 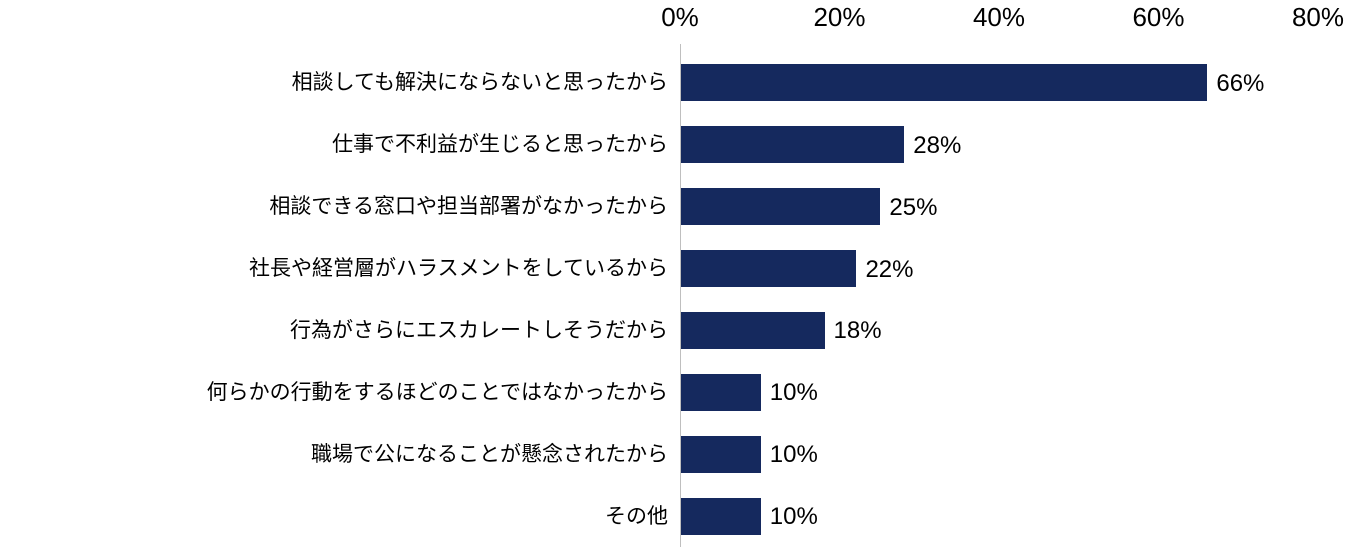 What do you see at coordinates (479, 83) in the screenshot?
I see `category-label: 相談しても解決にならないと思ったから` at bounding box center [479, 83].